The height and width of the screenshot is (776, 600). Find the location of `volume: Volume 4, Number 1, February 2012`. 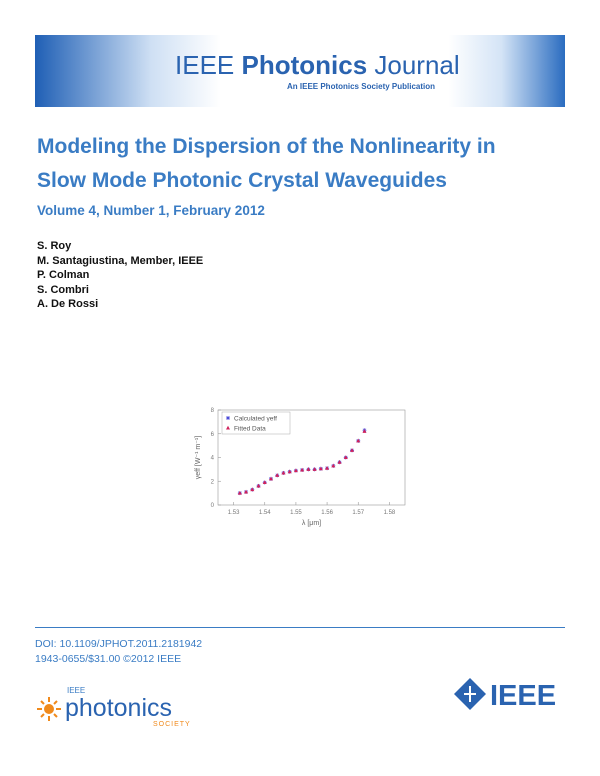

volume: Volume 4, Number 1, February 2012 is located at coordinates (151, 210).